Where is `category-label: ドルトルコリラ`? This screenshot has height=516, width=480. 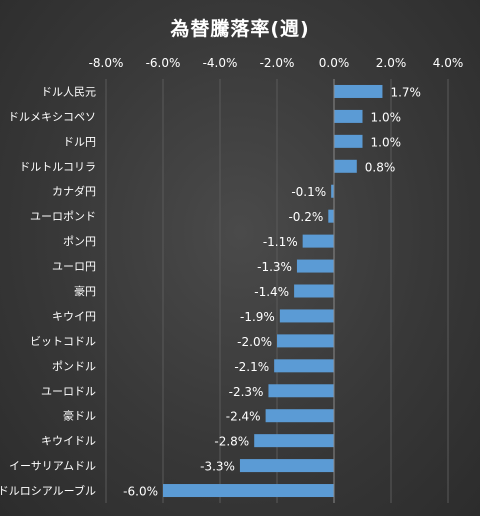
category-label: ドルトルコリラ is located at coordinates (57, 166).